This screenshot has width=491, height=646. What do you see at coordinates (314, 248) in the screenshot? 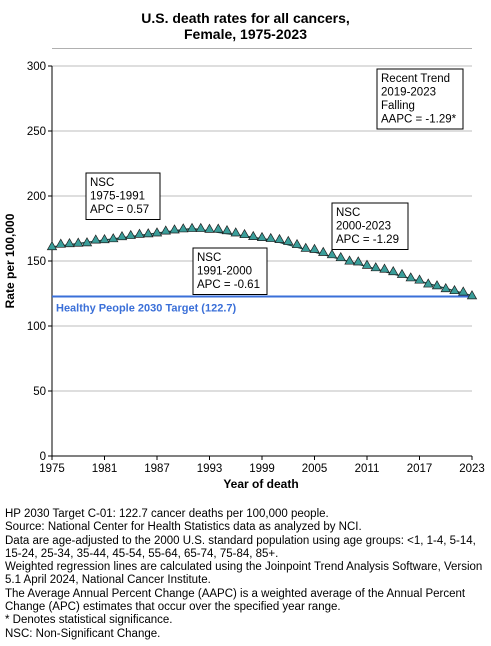
I see `data-point-2005` at bounding box center [314, 248].